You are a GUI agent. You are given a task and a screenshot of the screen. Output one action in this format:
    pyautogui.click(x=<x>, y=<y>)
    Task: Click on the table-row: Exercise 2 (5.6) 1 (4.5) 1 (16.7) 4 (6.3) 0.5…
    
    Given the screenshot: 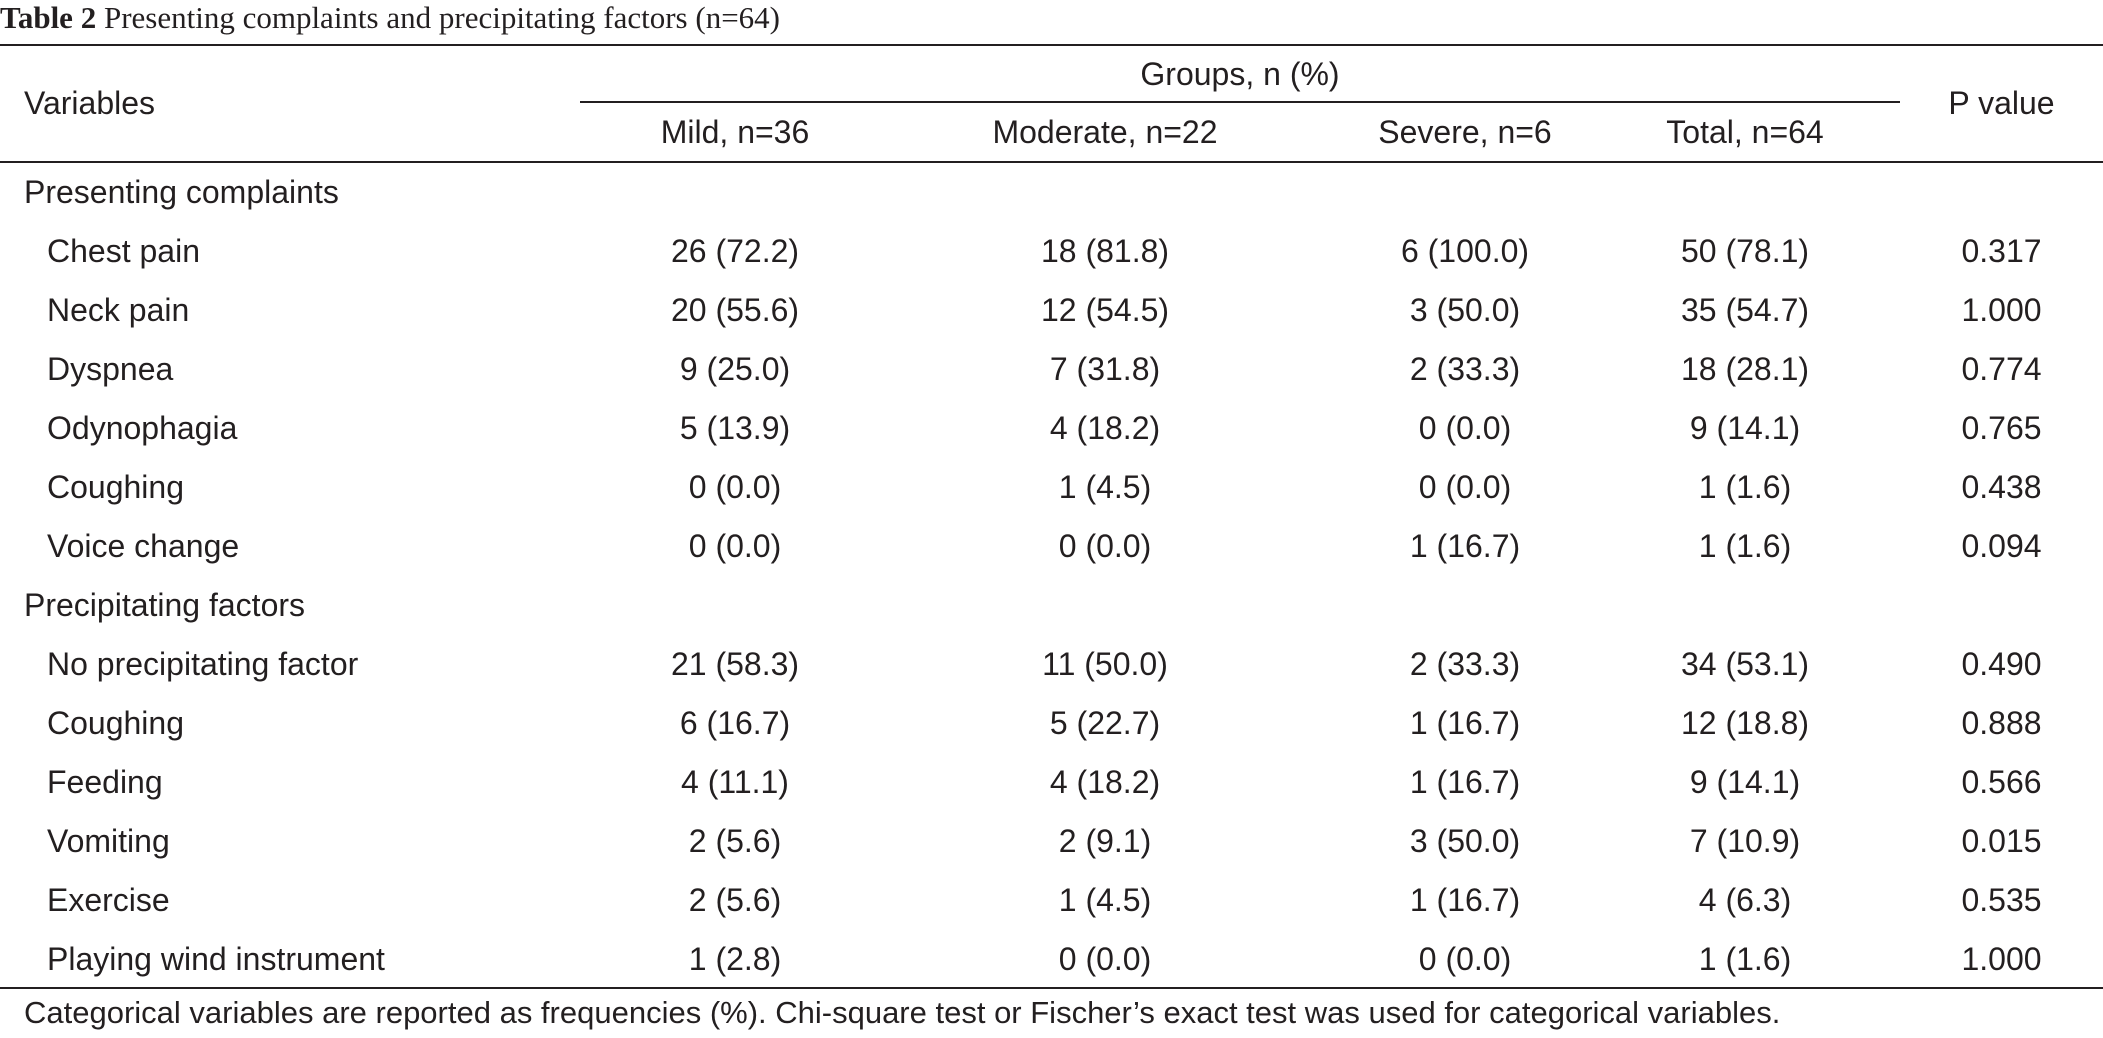 What is the action you would take?
    pyautogui.click(x=1051, y=900)
    